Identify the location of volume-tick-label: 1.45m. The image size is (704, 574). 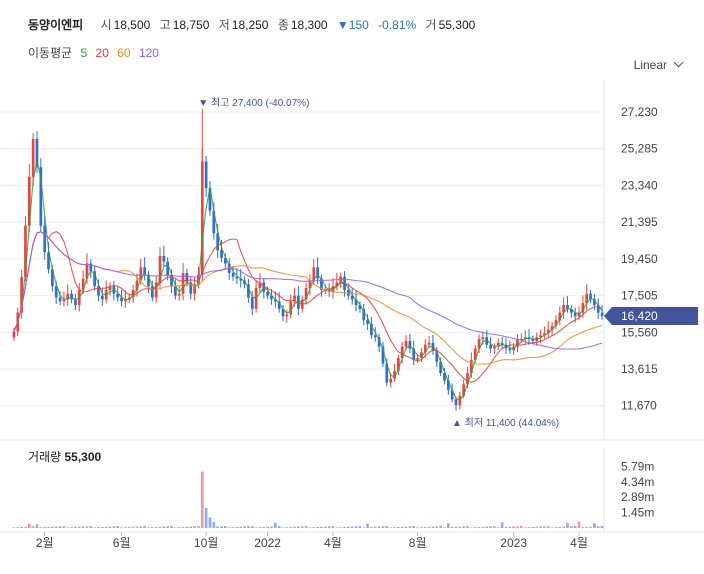
(637, 513).